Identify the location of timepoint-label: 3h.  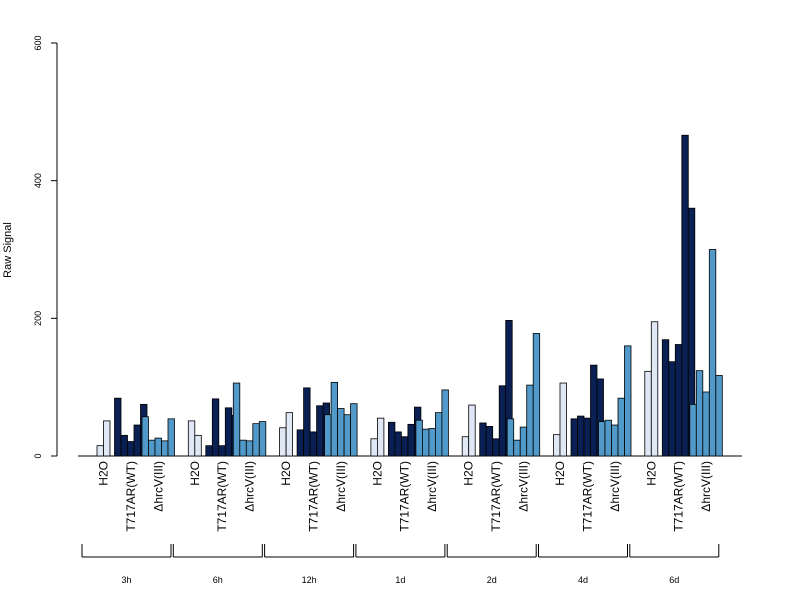
(126, 580).